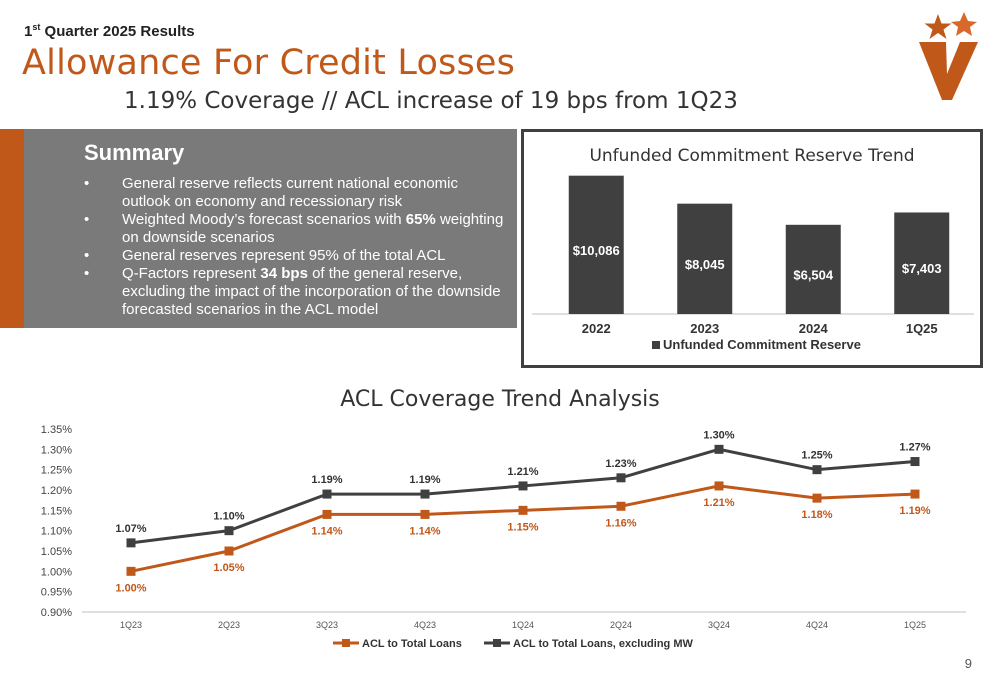 The image size is (1000, 685). Describe the element at coordinates (56, 491) in the screenshot. I see `y-tick-label: 1.20%` at that location.